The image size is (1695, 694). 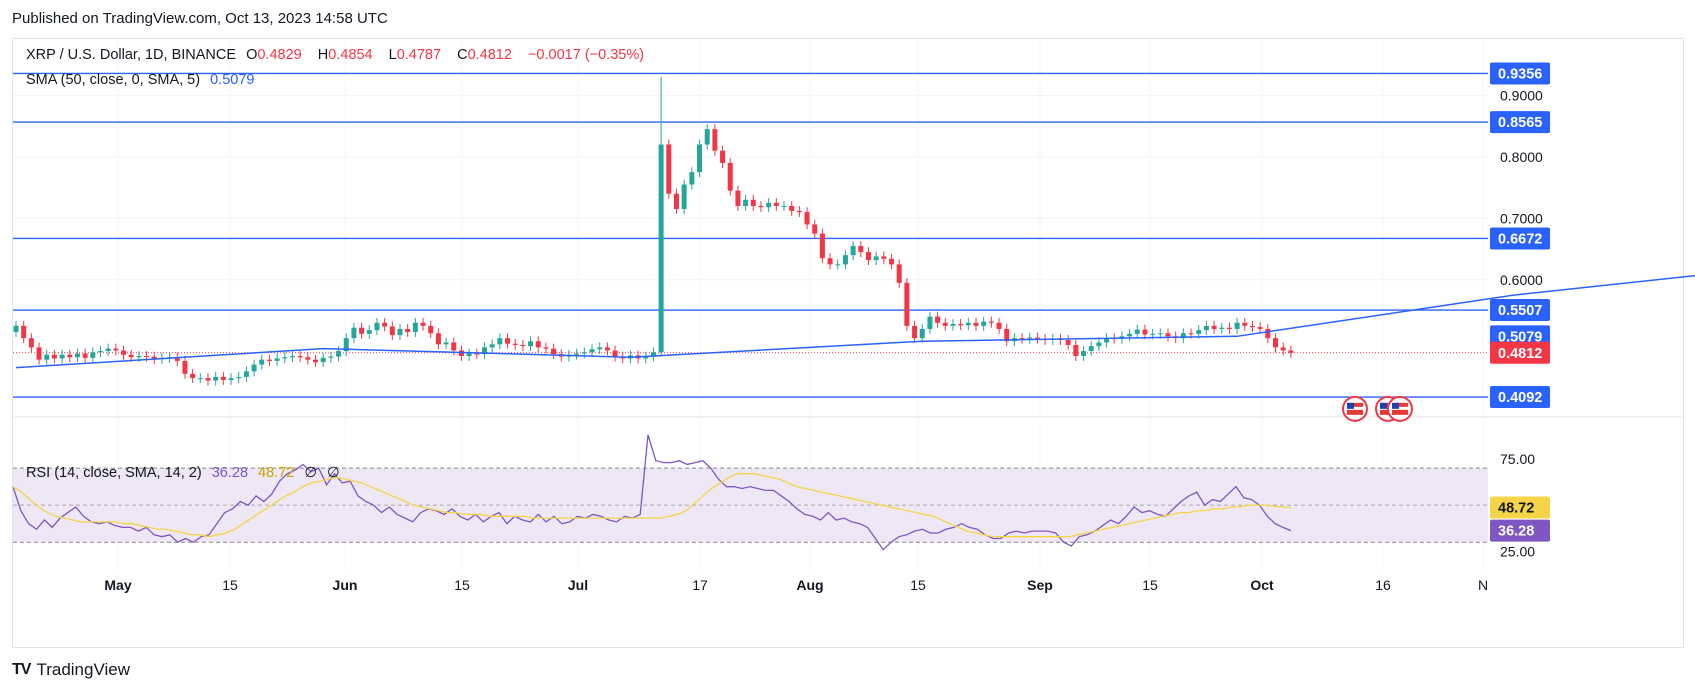 What do you see at coordinates (1383, 585) in the screenshot?
I see `time-tick-label: 16` at bounding box center [1383, 585].